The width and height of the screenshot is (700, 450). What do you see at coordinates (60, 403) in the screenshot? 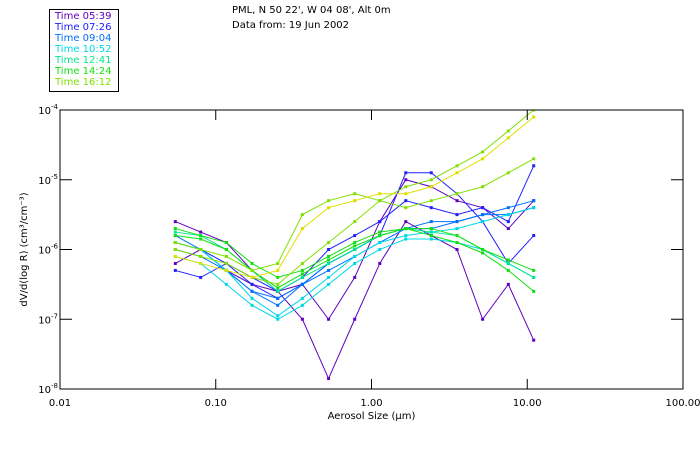
I see `x-tick-label: 0.01` at bounding box center [60, 403].